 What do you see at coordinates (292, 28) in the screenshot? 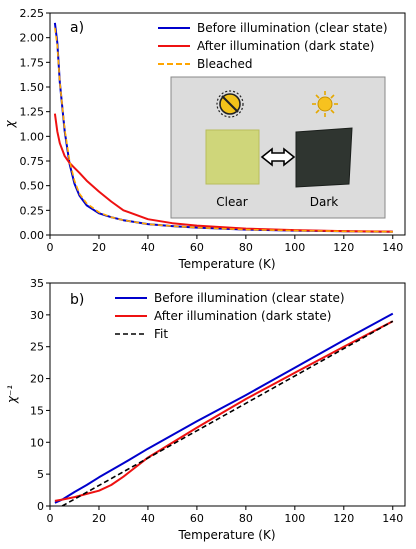
I see `legend-label-a-0: Before illumination (clear state)` at bounding box center [292, 28].